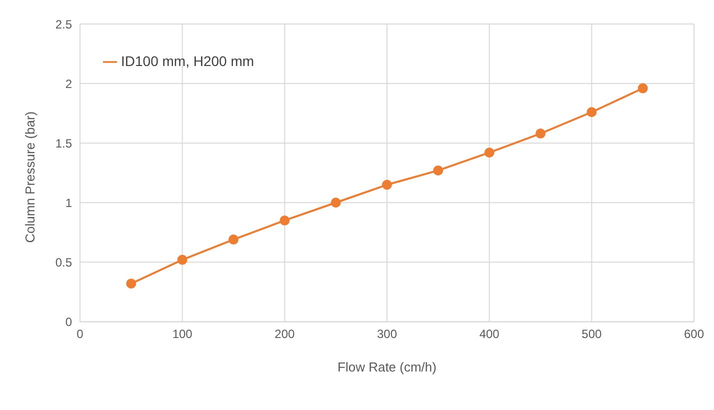  What do you see at coordinates (63, 24) in the screenshot?
I see `y-tick-label: 2.5` at bounding box center [63, 24].